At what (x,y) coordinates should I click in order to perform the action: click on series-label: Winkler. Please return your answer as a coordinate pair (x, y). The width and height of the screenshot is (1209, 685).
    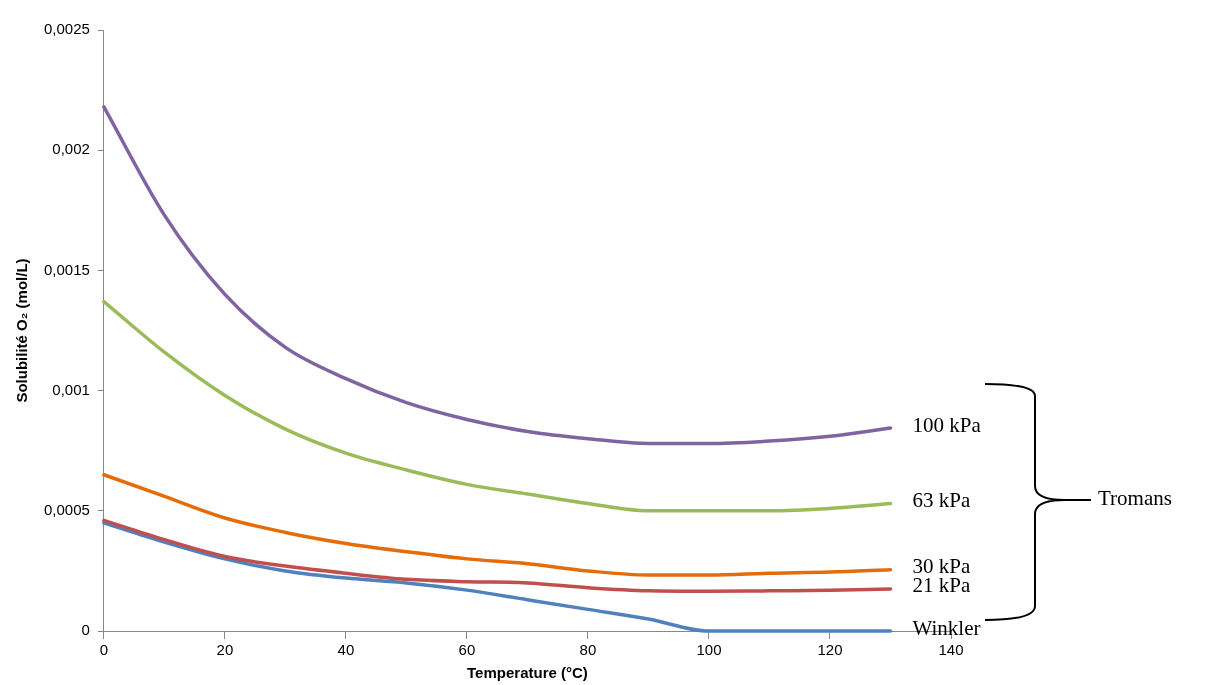
    Looking at the image, I should click on (946, 627).